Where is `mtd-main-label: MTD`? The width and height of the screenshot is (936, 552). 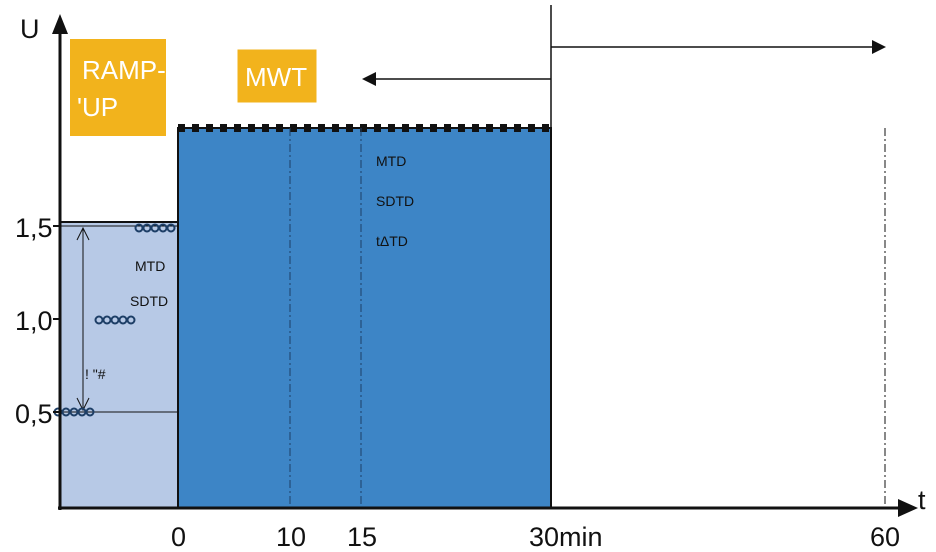
mtd-main-label: MTD is located at coordinates (391, 161).